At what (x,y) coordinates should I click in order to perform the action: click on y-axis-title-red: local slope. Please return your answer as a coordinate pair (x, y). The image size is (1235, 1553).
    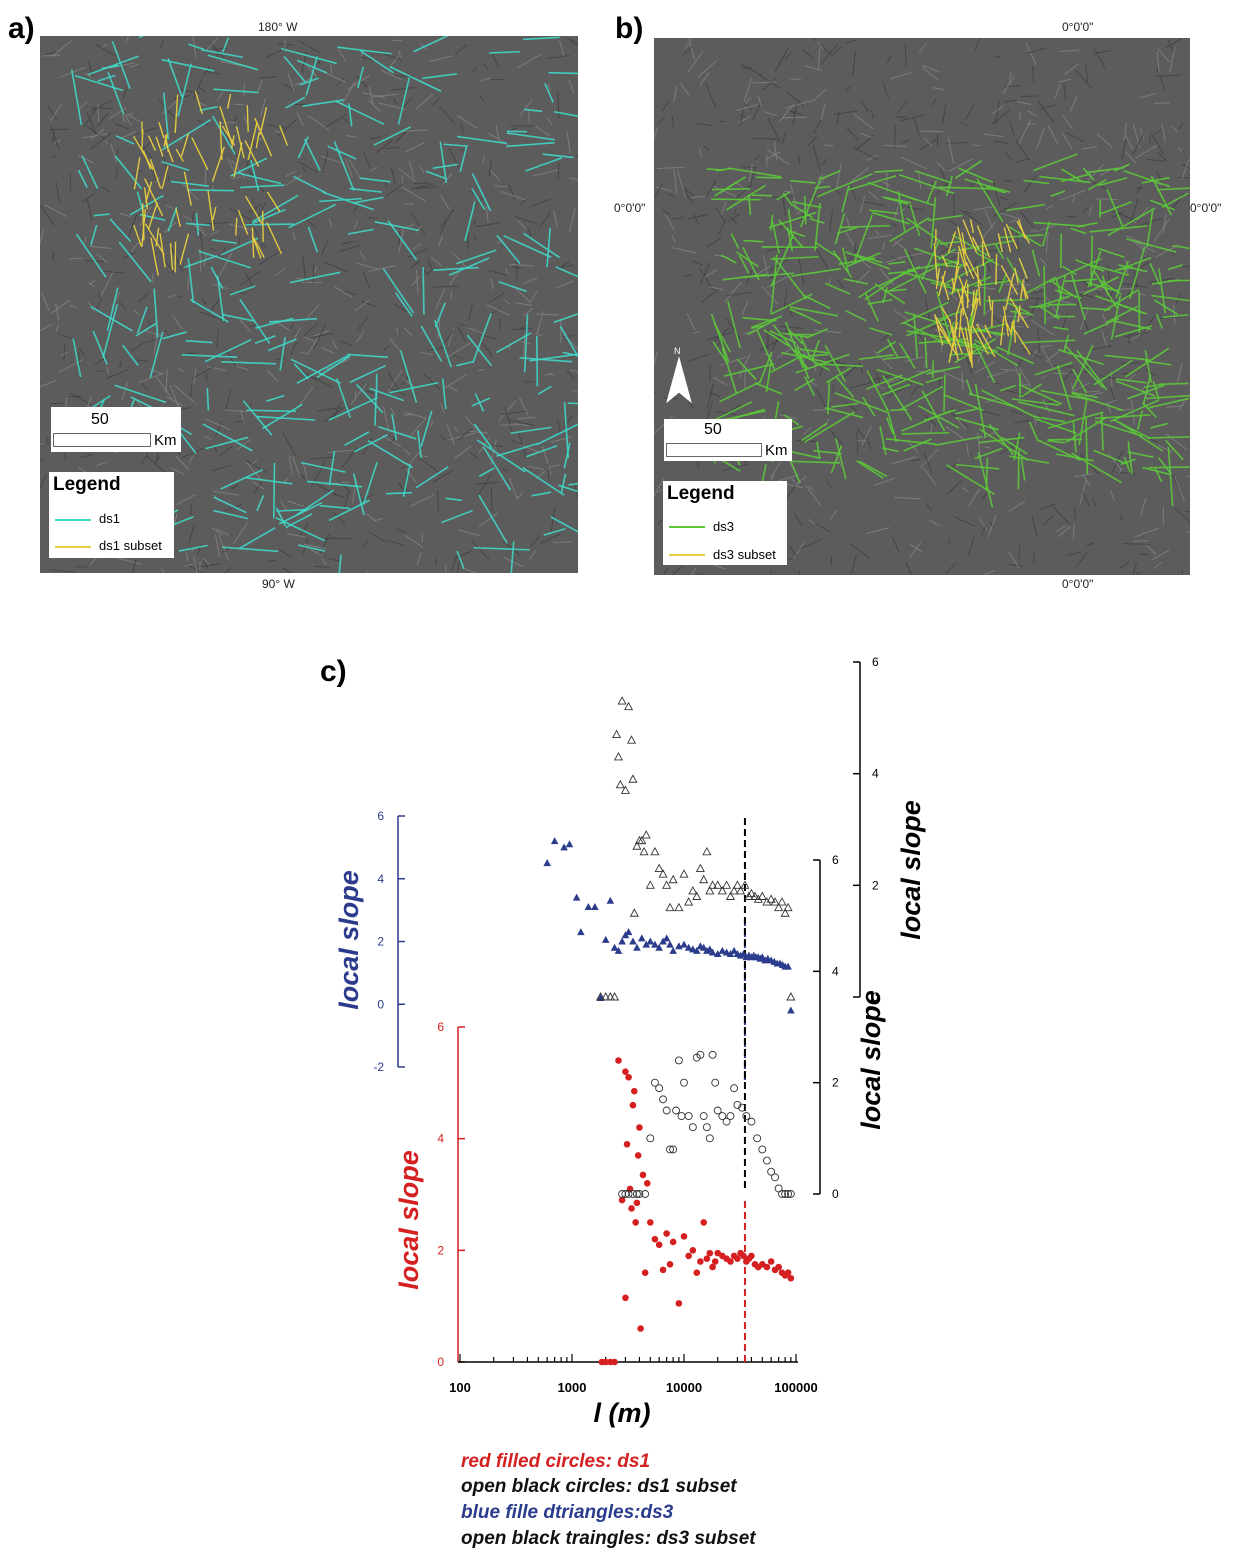
    Looking at the image, I should click on (409, 1220).